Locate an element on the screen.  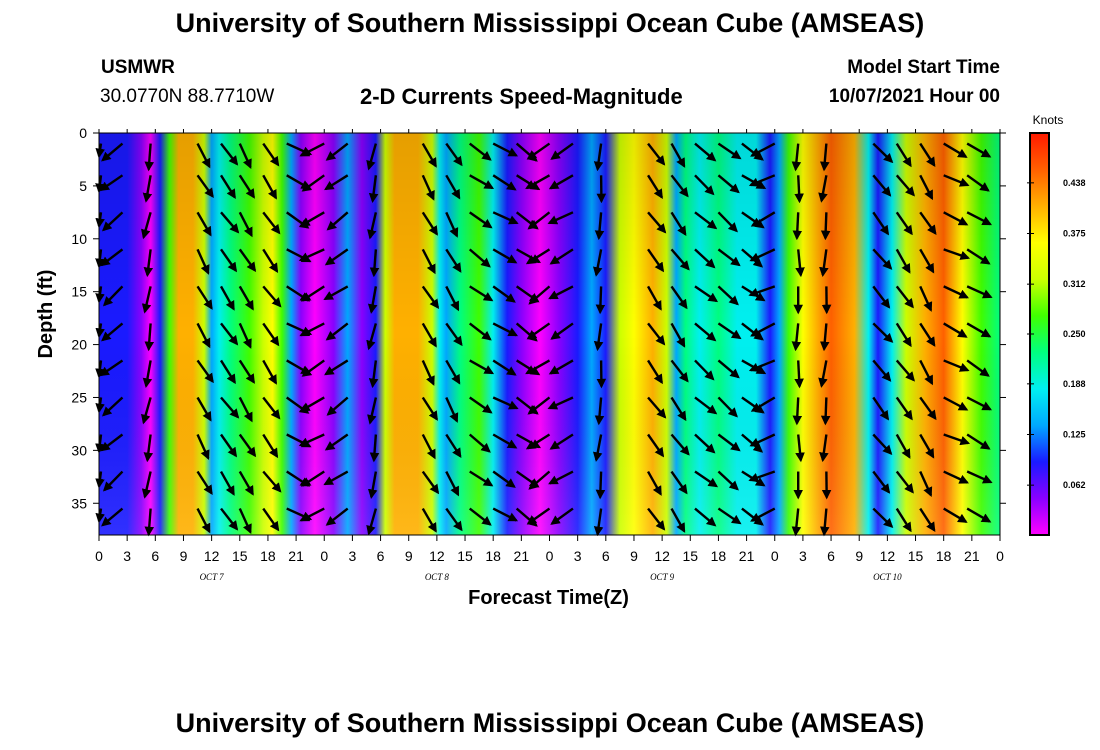
x-axis-label: Forecast Time(Z) is located at coordinates (548, 598).